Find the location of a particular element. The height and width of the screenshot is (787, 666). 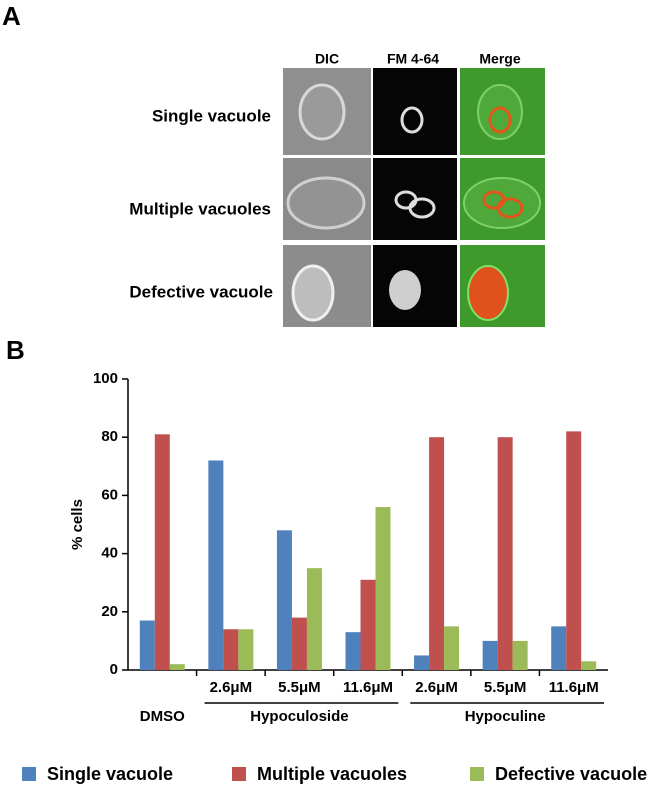

micrographs is located at coordinates (414, 197).